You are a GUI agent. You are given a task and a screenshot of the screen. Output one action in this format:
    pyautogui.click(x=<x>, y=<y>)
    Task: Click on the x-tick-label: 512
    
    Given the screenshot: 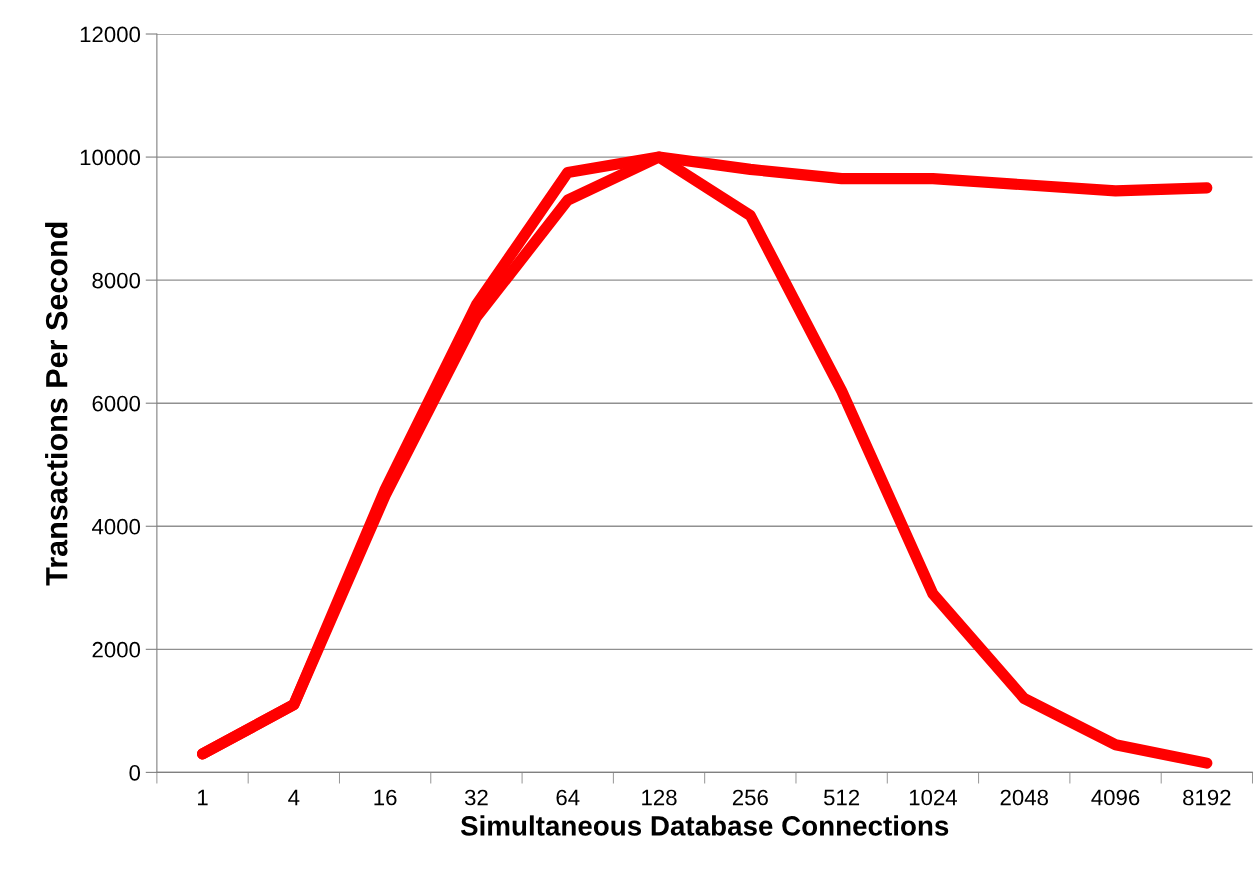 What is the action you would take?
    pyautogui.click(x=841, y=797)
    